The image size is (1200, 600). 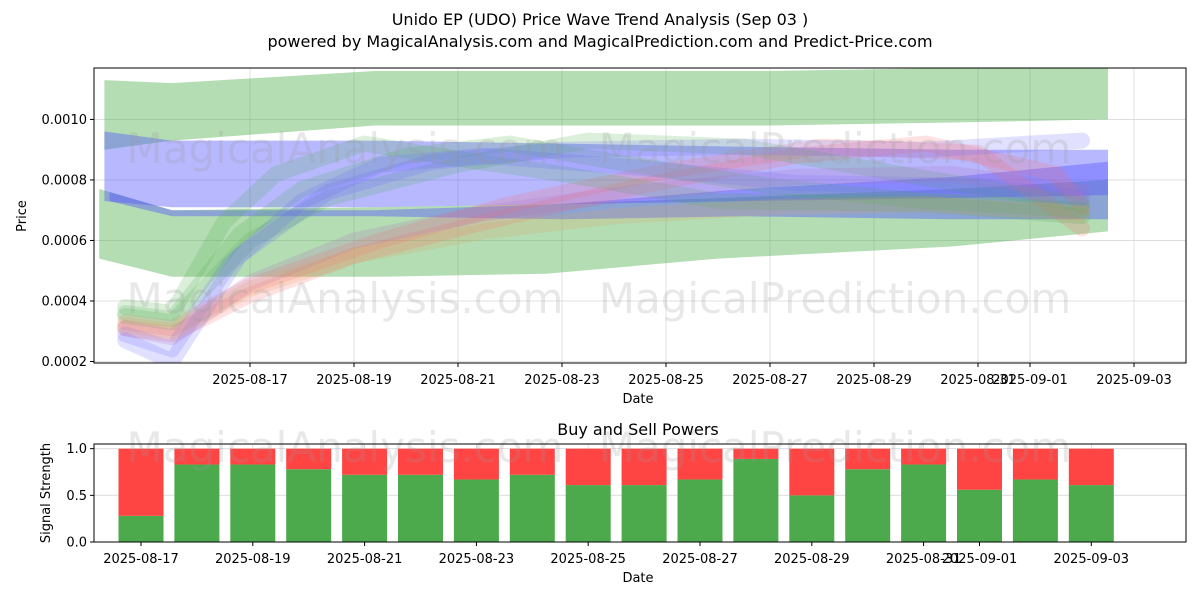 What do you see at coordinates (345, 298) in the screenshot?
I see `watermark-analysis-mid: MagicalAnalysis.com` at bounding box center [345, 298].